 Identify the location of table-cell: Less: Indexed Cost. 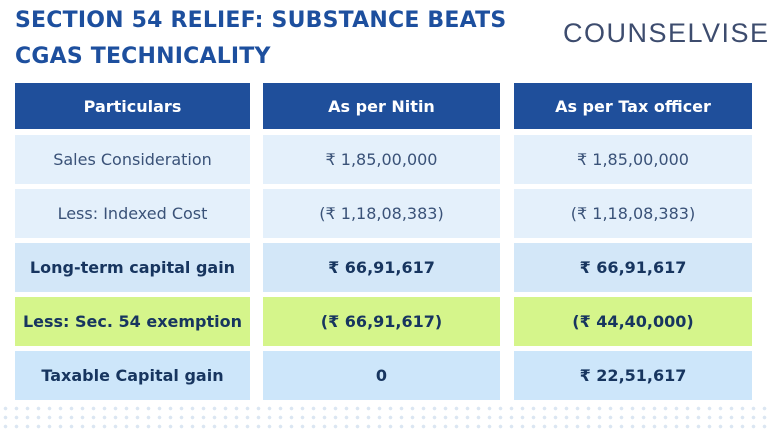
(132, 213).